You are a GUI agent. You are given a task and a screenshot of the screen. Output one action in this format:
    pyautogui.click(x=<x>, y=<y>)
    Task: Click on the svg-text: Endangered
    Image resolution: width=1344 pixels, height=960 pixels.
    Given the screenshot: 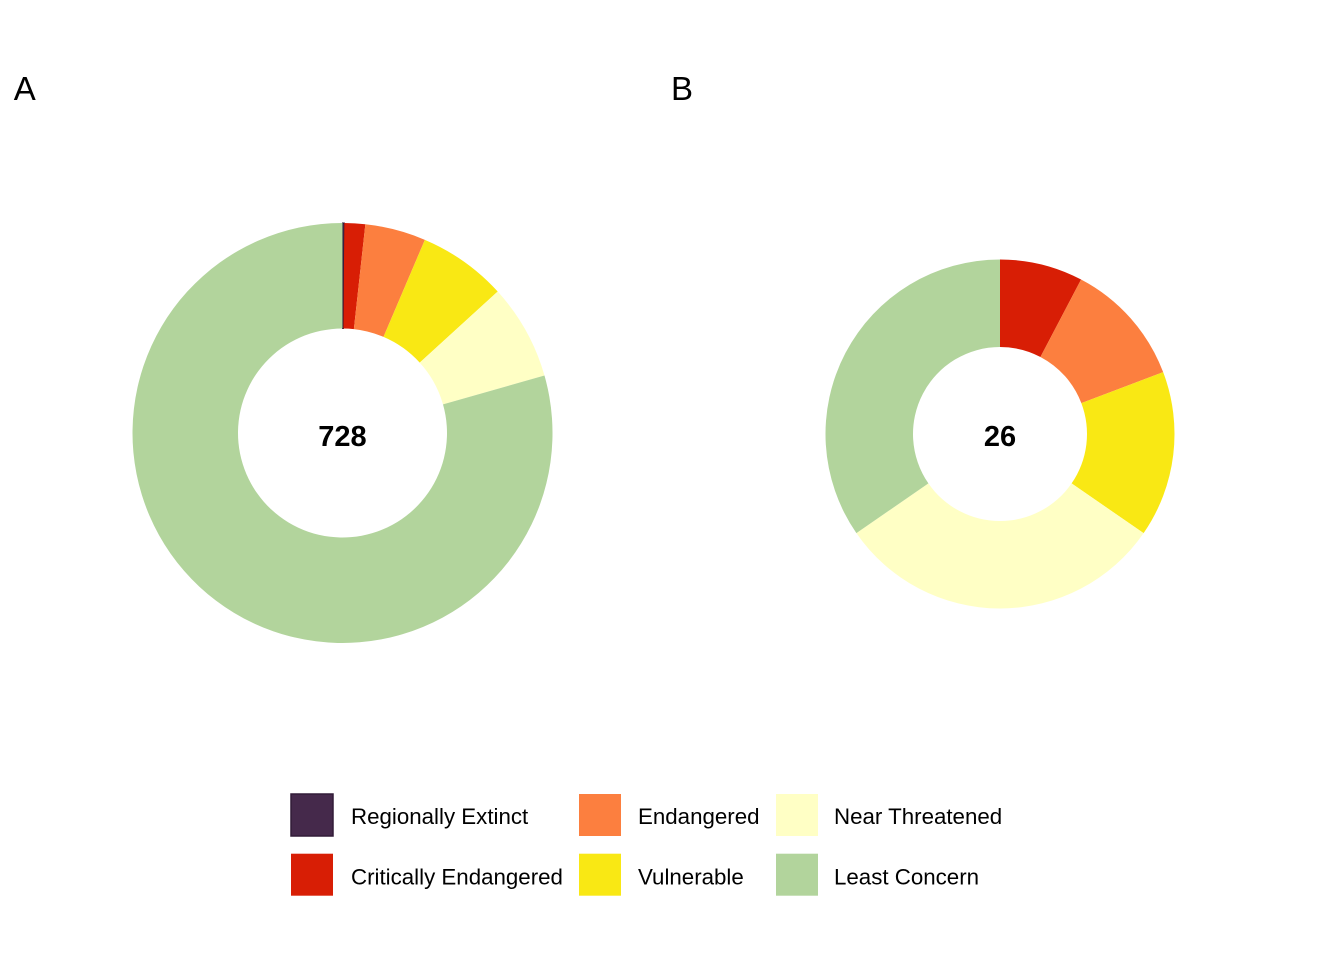 What is the action you would take?
    pyautogui.click(x=699, y=816)
    